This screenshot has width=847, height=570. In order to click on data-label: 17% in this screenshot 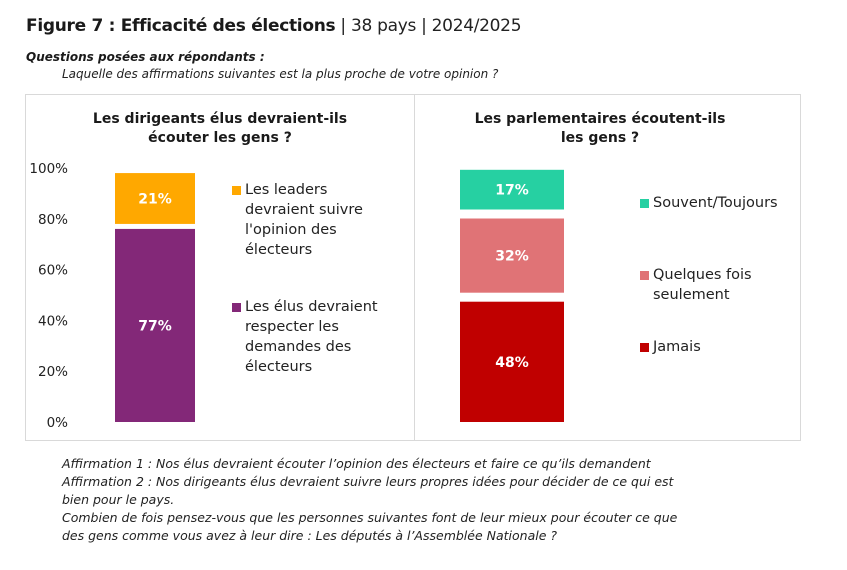, I will do `click(512, 191)`.